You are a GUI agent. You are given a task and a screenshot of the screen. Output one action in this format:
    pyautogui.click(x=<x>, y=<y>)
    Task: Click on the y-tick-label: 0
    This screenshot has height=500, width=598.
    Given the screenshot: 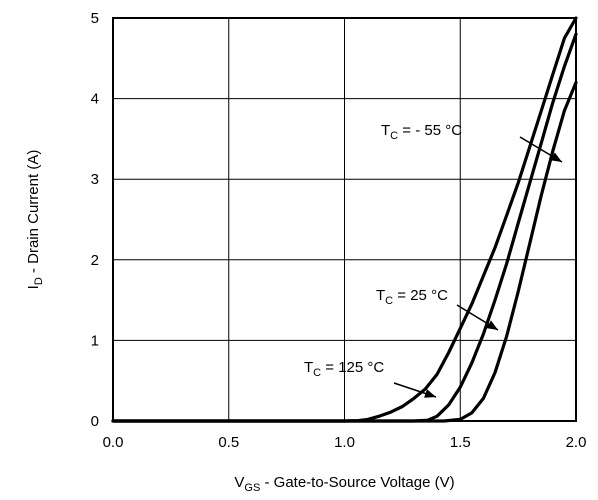 What is the action you would take?
    pyautogui.click(x=95, y=421)
    